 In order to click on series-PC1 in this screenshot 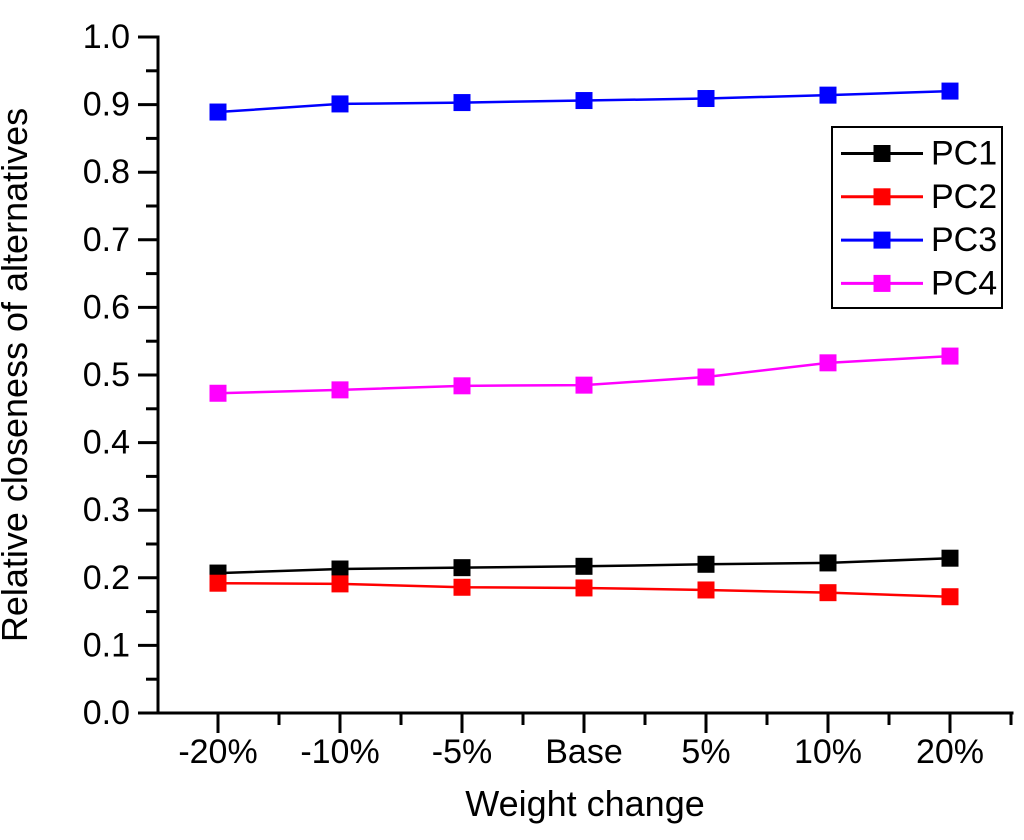, I will do `click(584, 565)`.